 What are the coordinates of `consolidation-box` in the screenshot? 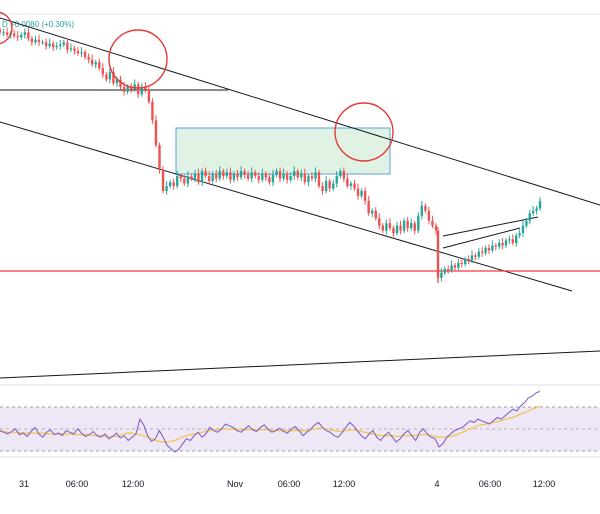 It's located at (283, 151).